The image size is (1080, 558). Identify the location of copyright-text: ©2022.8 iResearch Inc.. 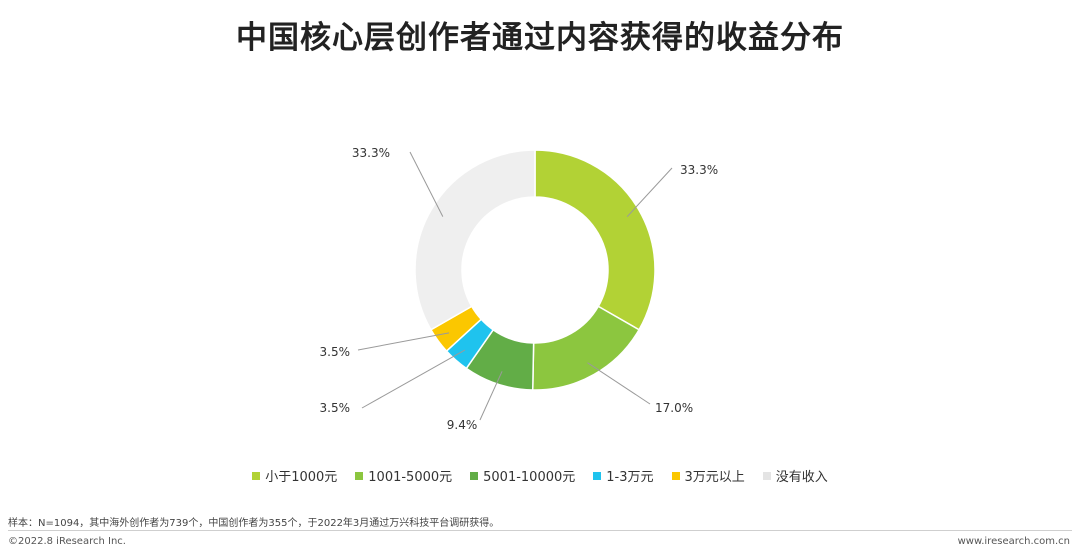
(67, 541).